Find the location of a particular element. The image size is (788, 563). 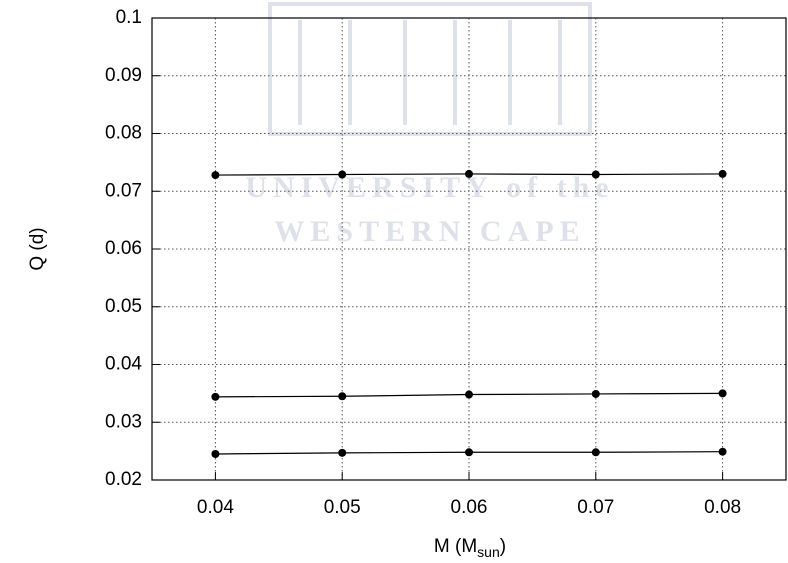

y-tick-label: 0.1 is located at coordinates (129, 17).